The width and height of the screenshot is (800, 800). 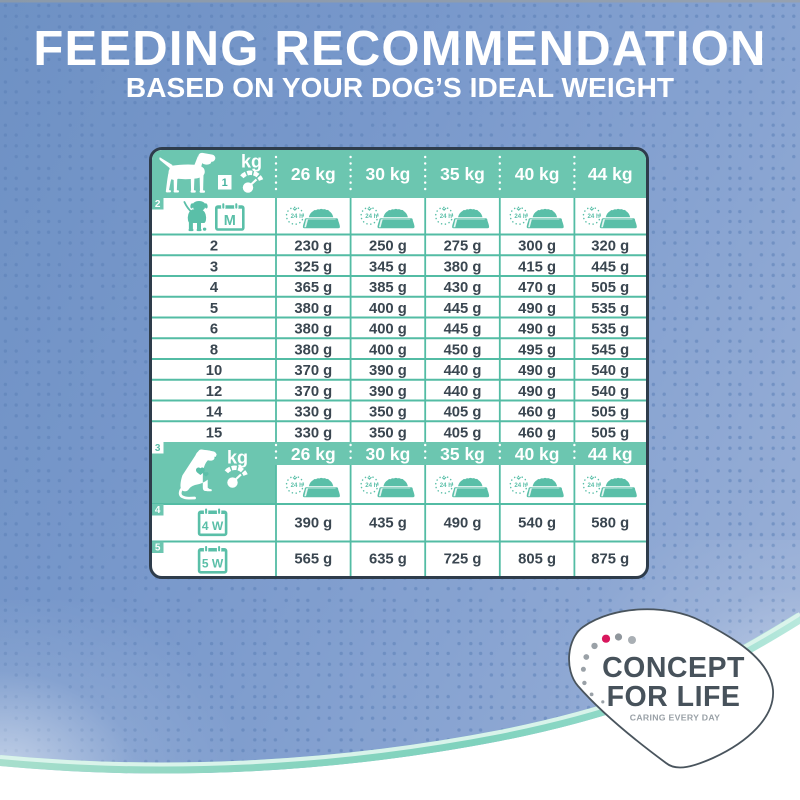 What do you see at coordinates (674, 697) in the screenshot?
I see `svg-text: FOR LIFE` at bounding box center [674, 697].